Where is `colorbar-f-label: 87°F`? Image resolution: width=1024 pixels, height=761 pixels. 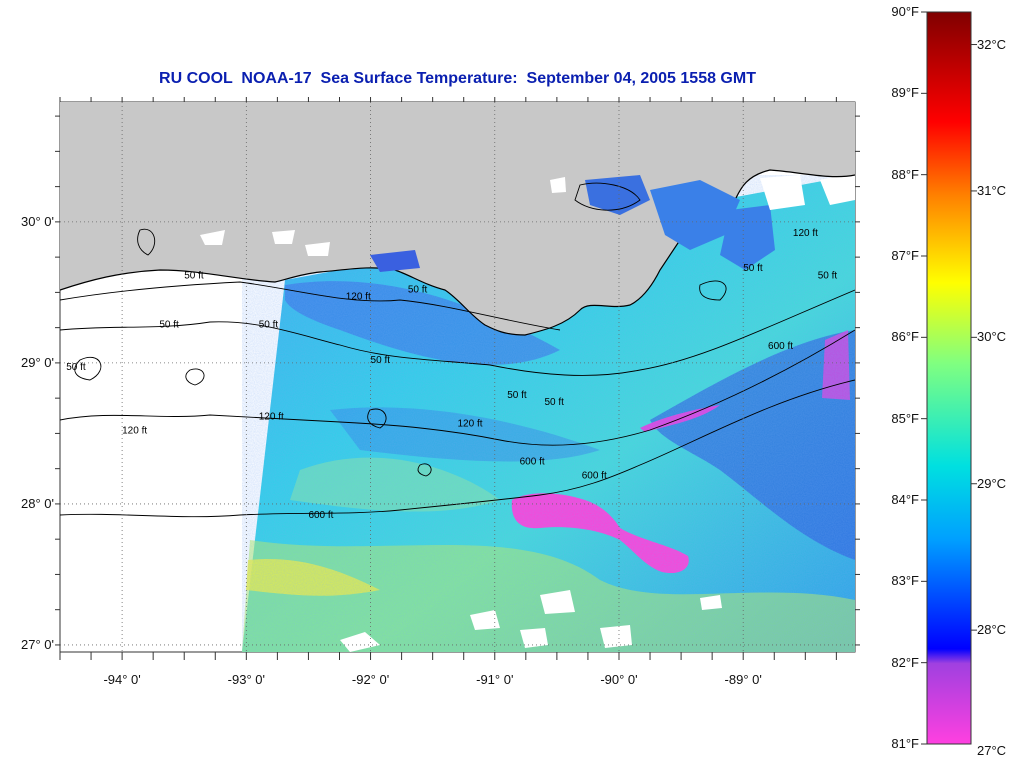
colorbar-f-label: 87°F is located at coordinates (905, 255).